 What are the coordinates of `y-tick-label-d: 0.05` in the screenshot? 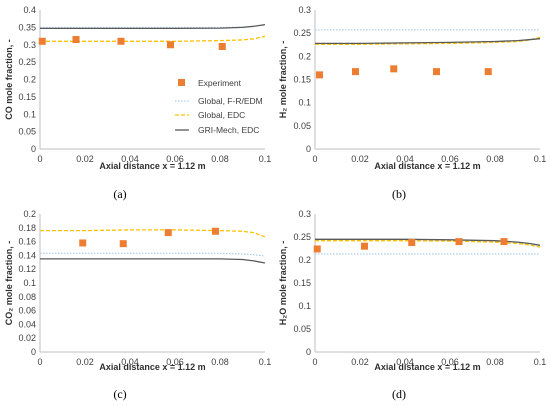 It's located at (302, 329).